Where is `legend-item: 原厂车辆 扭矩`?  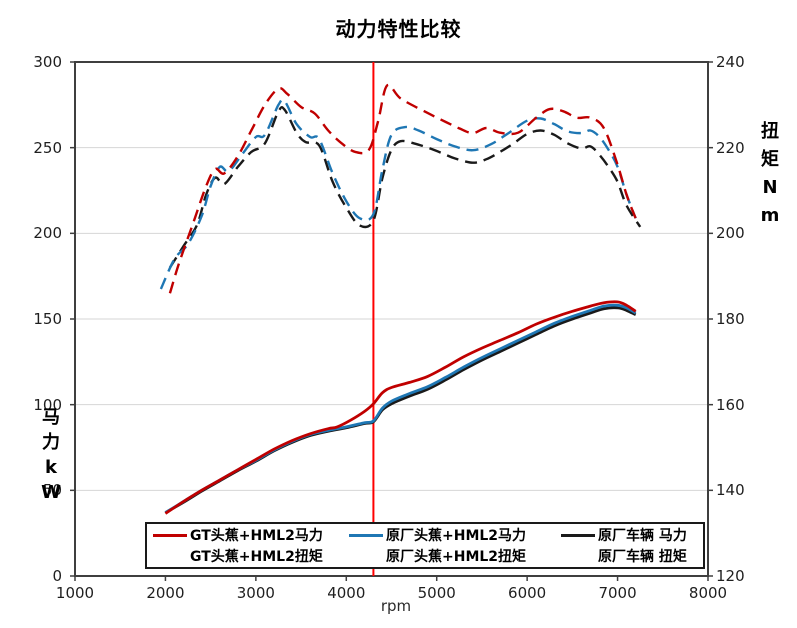 legend-item: 原厂车辆 扭矩 is located at coordinates (632, 556).